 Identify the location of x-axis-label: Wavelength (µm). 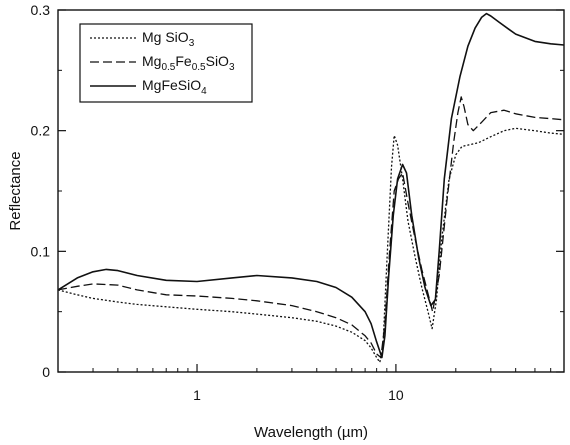
(311, 432).